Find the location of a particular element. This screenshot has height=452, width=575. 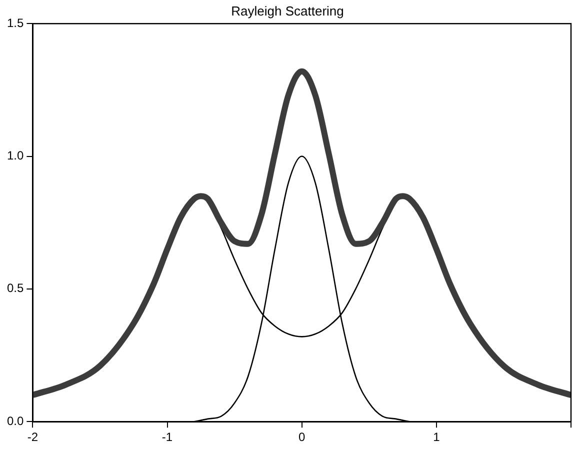

y-tick-label: 0.0 is located at coordinates (15, 421).